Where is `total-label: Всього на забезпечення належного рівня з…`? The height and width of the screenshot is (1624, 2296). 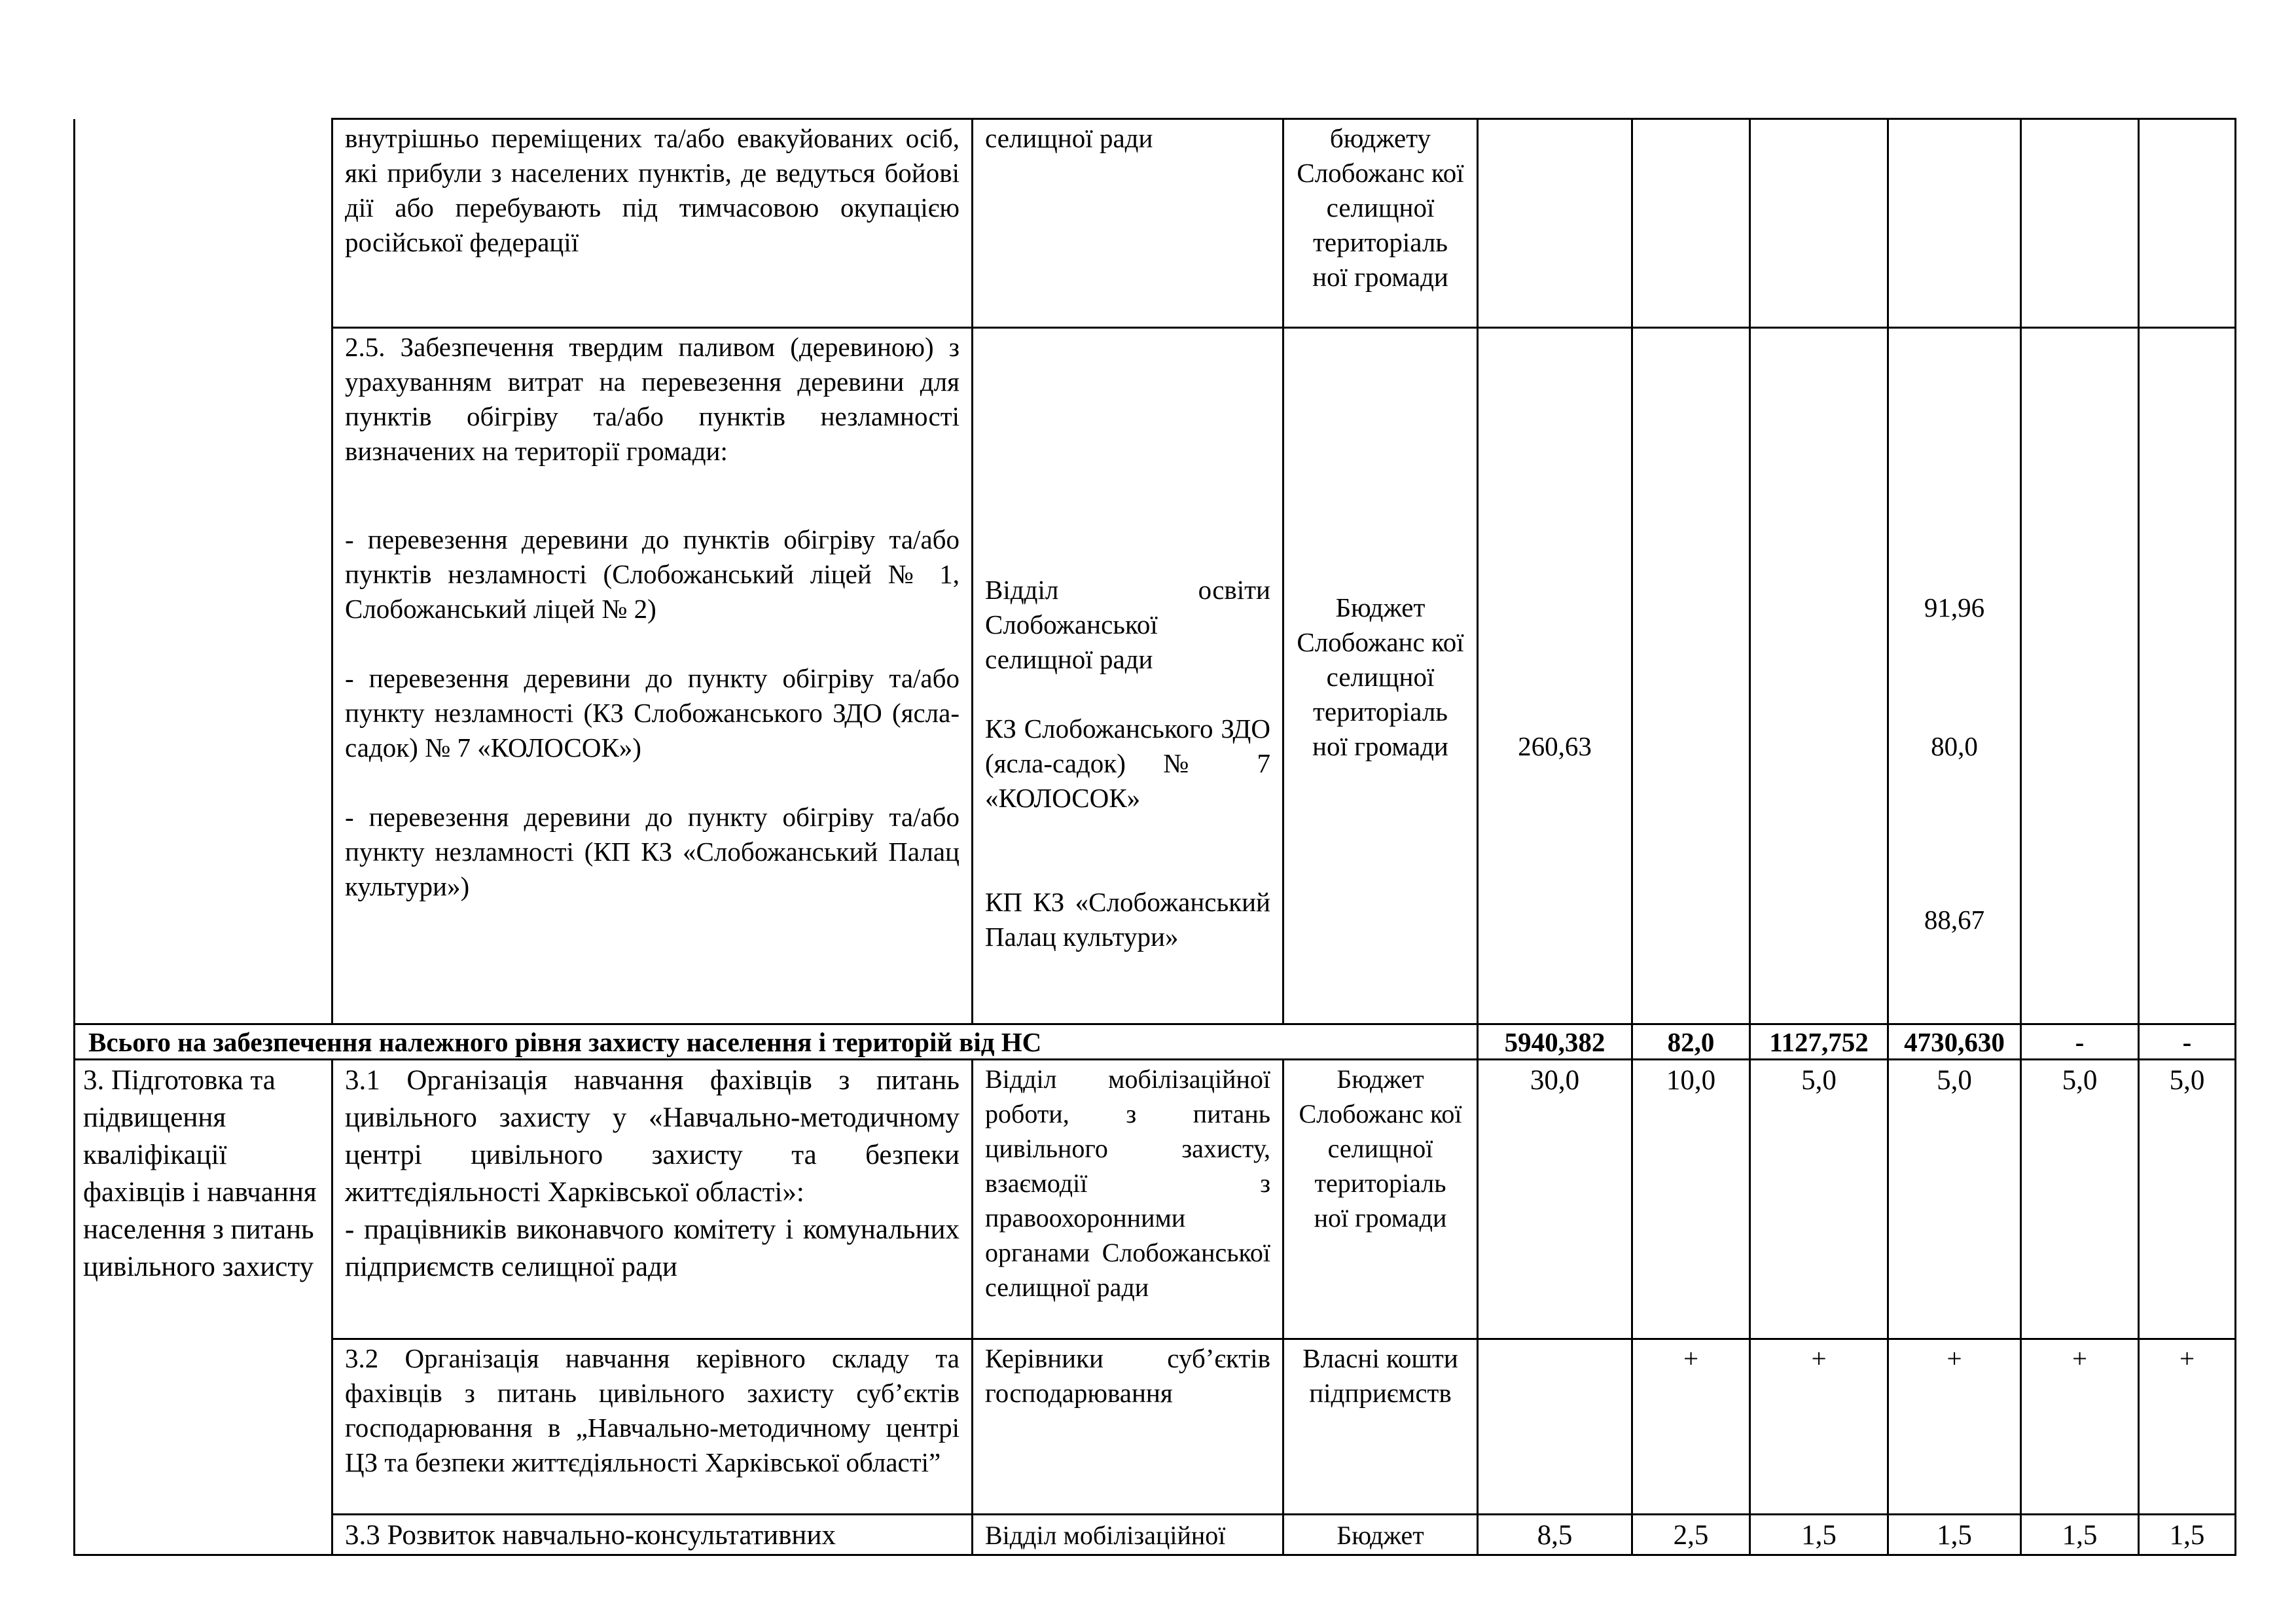
total-label: Всього на забезпечення належного рівня з… is located at coordinates (776, 1041).